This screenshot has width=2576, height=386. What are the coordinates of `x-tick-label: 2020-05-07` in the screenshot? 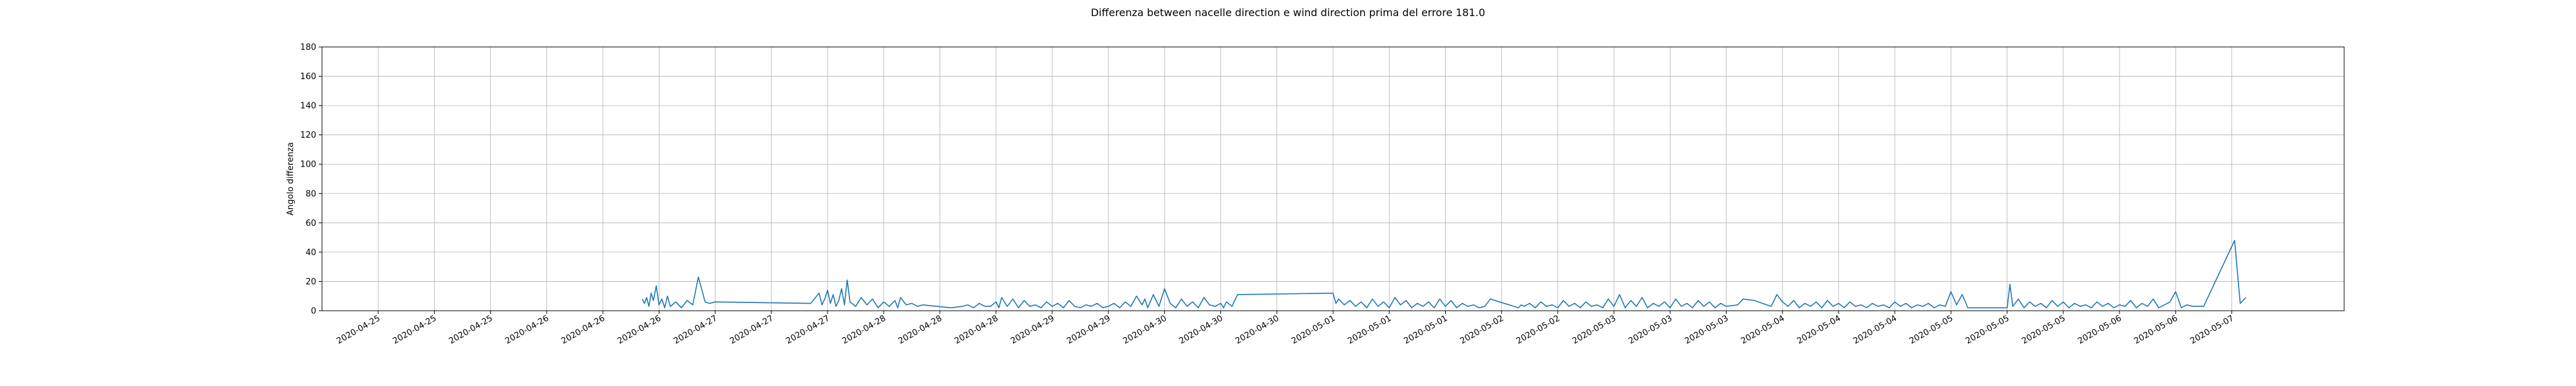 It's located at (2212, 329).